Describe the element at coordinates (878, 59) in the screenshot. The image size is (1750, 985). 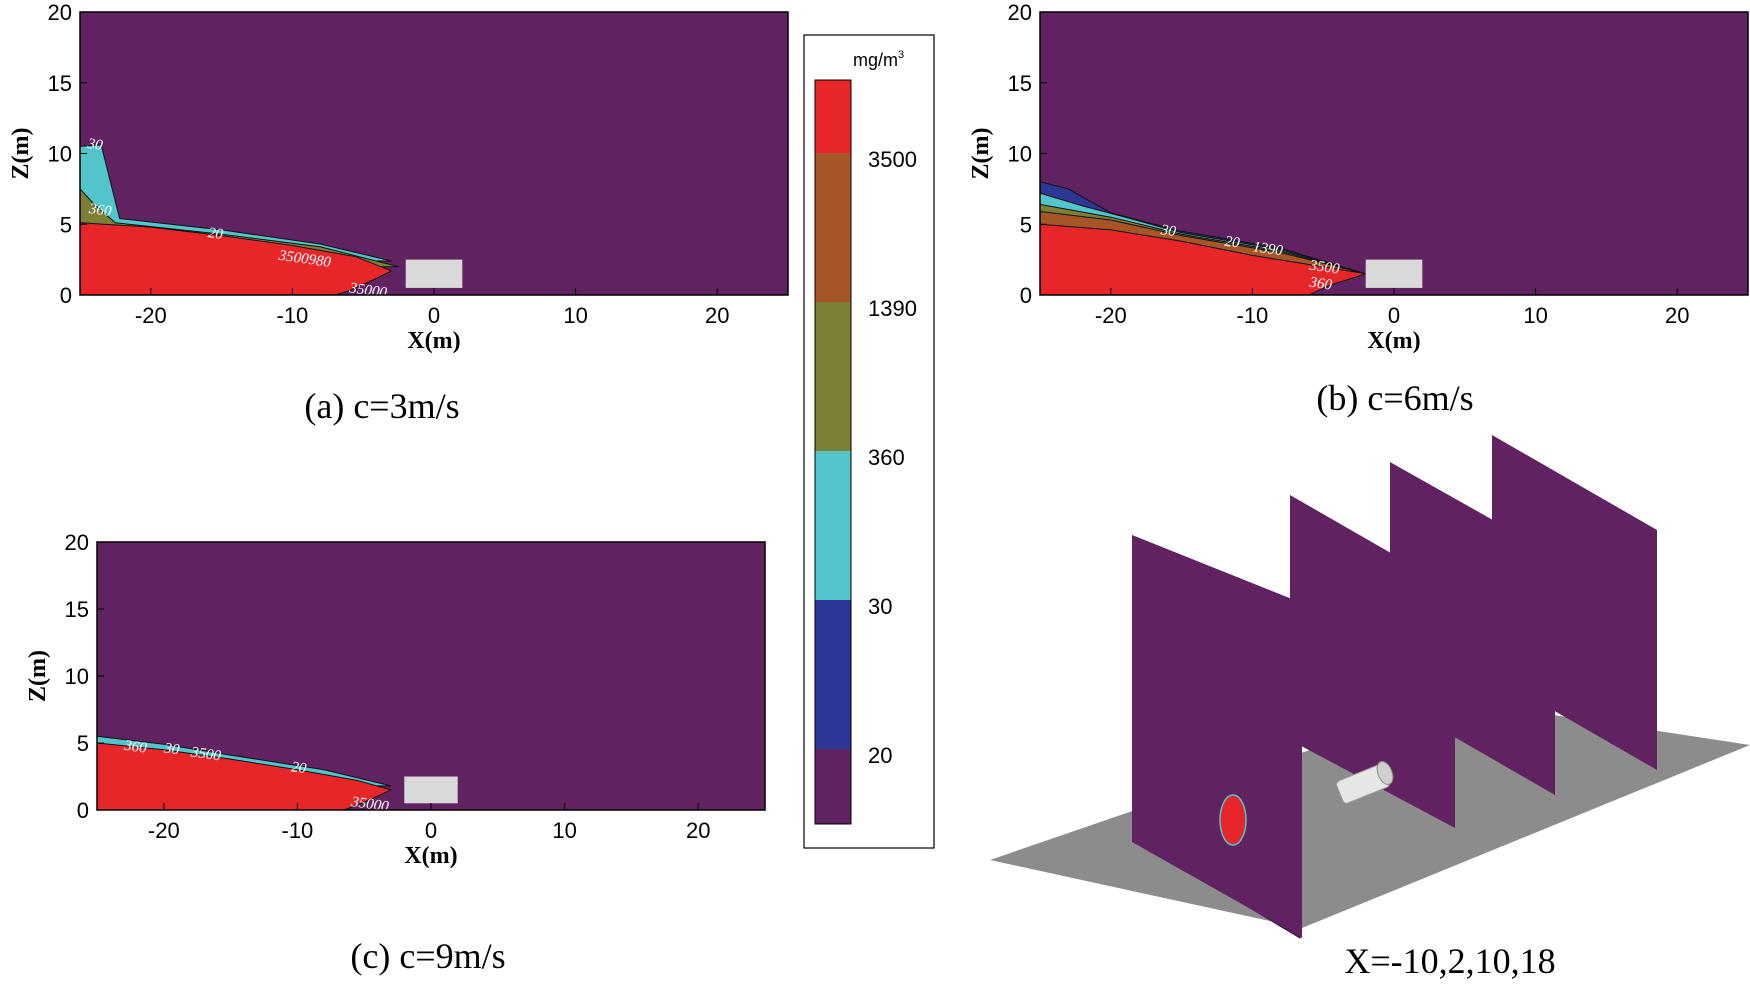
I see `colorbar-unit: mg/m3` at that location.